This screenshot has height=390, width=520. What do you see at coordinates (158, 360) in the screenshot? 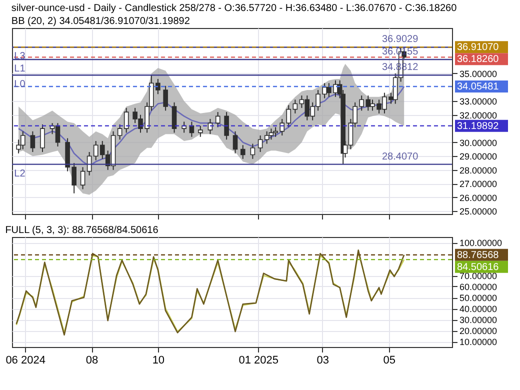
I see `x-tick-label: 10` at bounding box center [158, 360].